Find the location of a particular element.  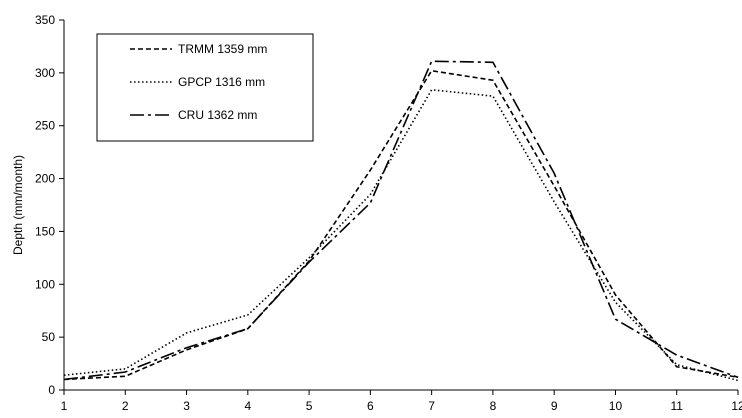

y-ticks: 0 50 100 150 200 250 300 350 is located at coordinates (49, 205).